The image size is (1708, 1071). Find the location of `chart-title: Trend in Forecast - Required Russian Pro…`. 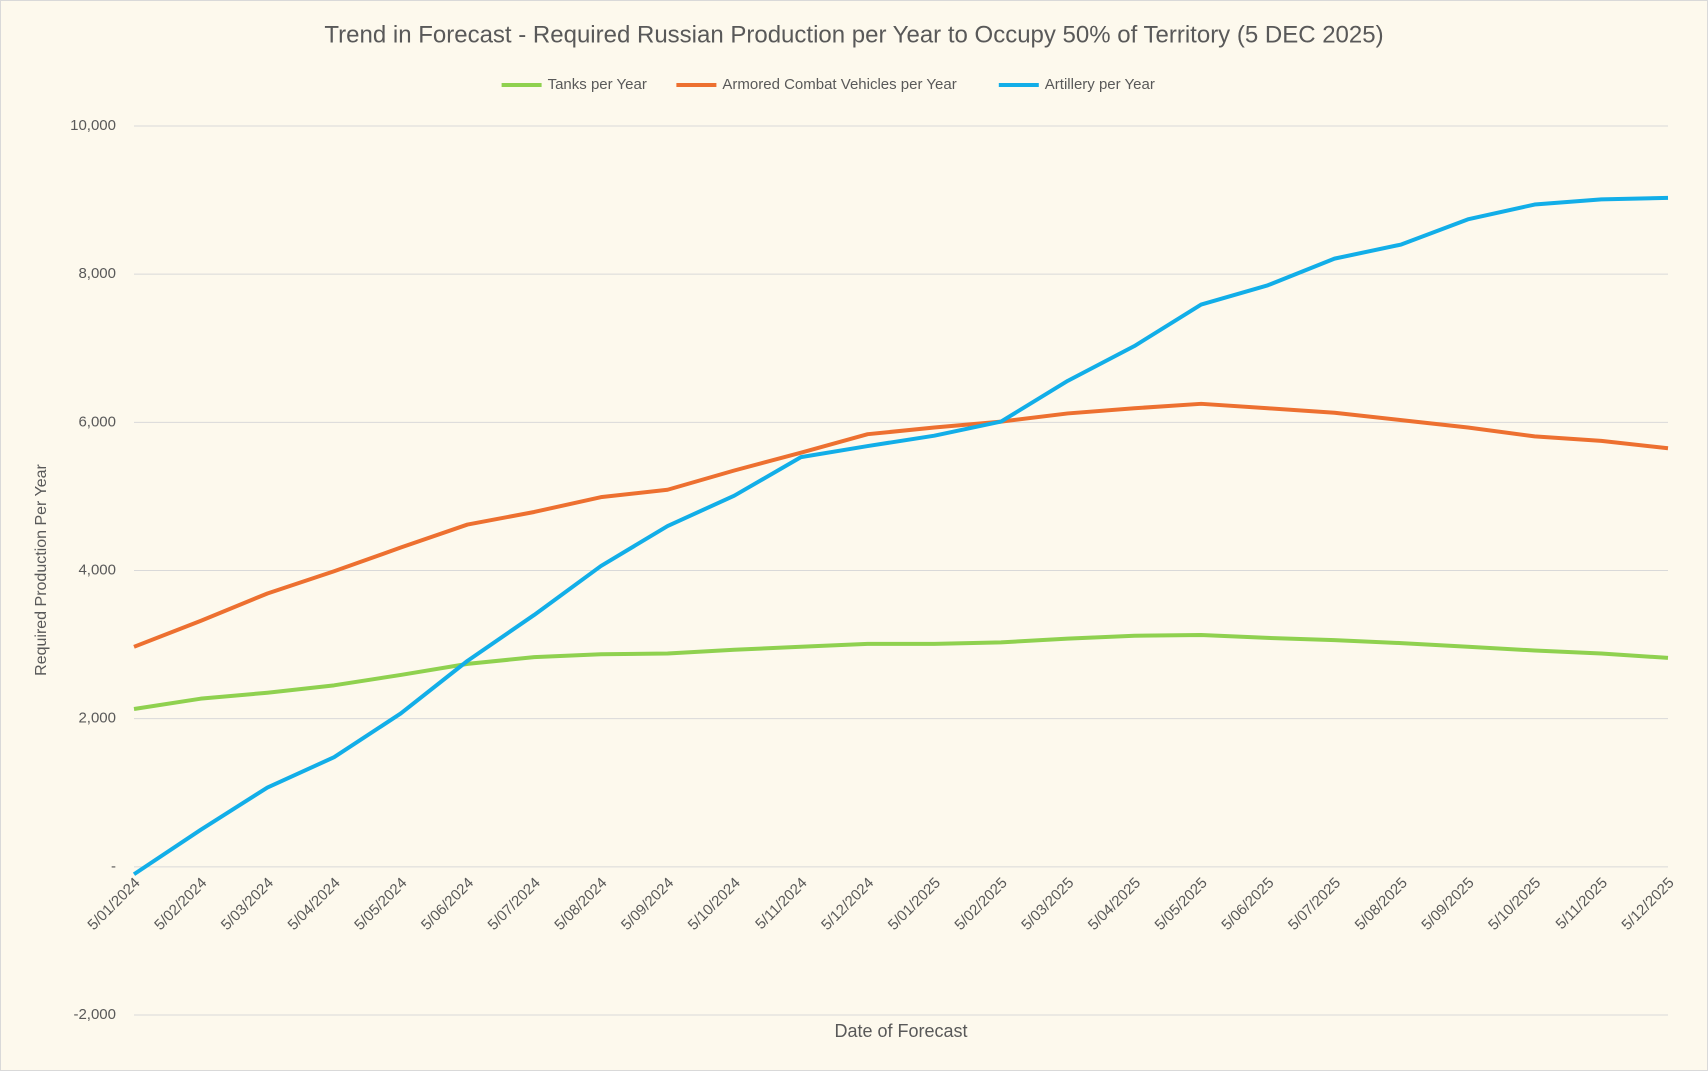

chart-title: Trend in Forecast - Required Russian Pro… is located at coordinates (853, 34).